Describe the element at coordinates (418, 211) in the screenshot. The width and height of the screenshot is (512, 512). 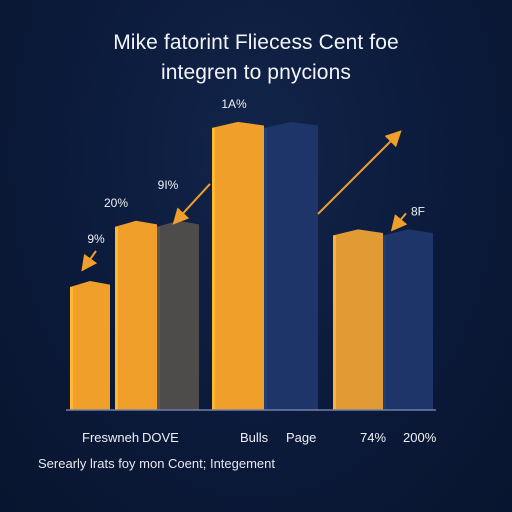
I see `bar-6-value-label: 8F` at that location.